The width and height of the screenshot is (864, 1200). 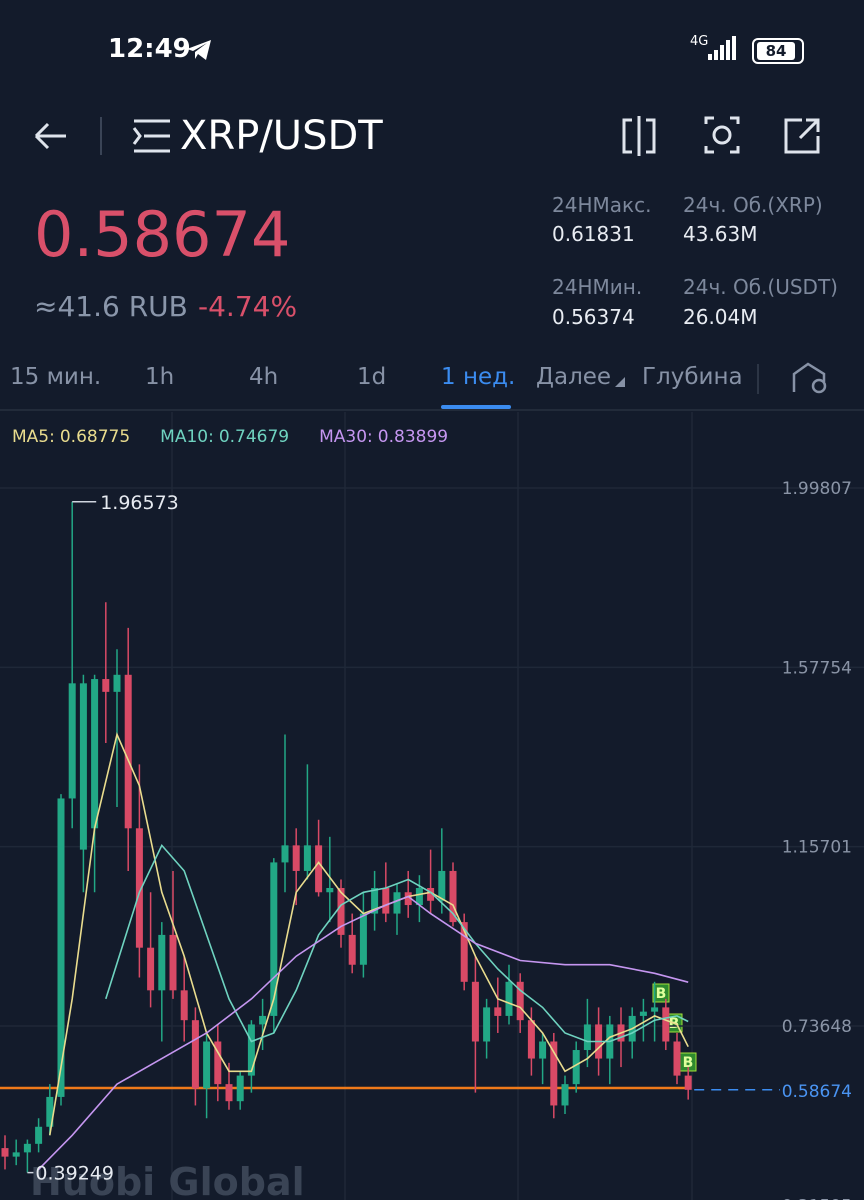 I want to click on back-button, so click(x=50, y=136).